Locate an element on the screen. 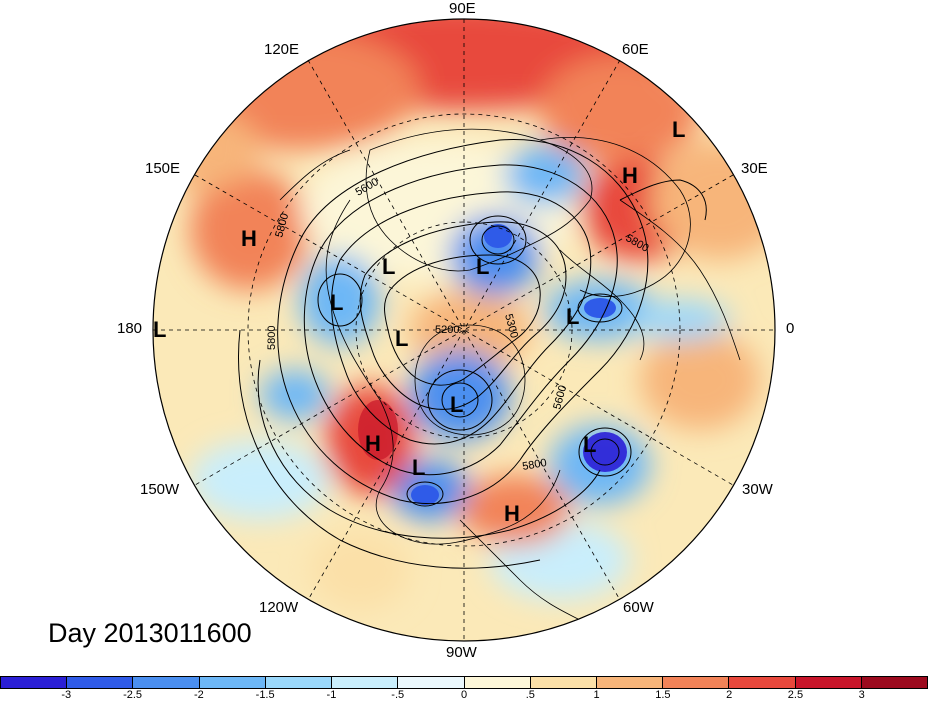 Image resolution: width=928 pixels, height=702 pixels. colorbar-tick-label: 0 is located at coordinates (464, 695).